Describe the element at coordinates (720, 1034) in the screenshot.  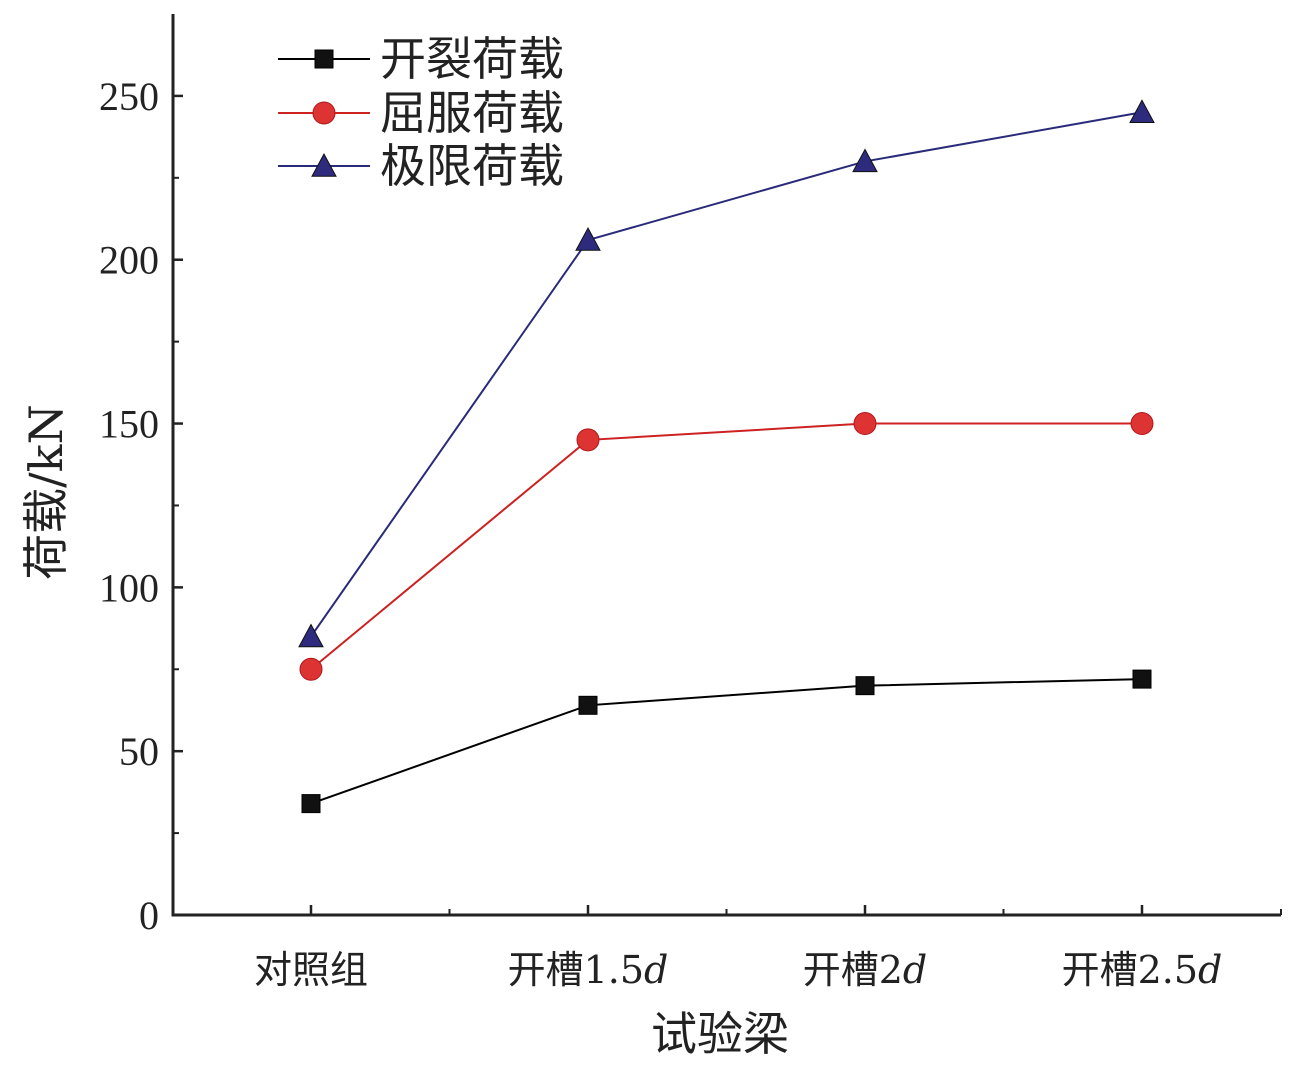
I see `x-axis-title: 试验梁` at that location.